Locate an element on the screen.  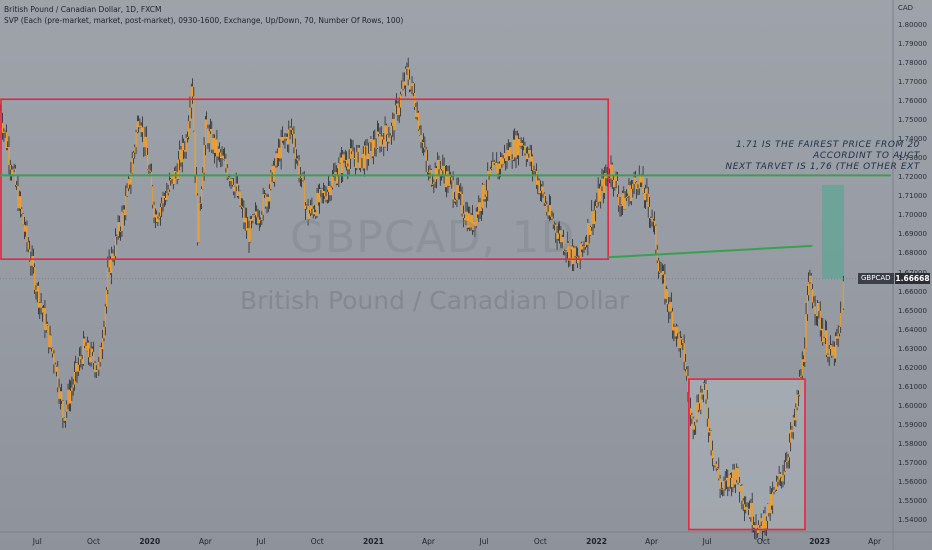
y-tick-label: 1.70000 is located at coordinates (912, 215).